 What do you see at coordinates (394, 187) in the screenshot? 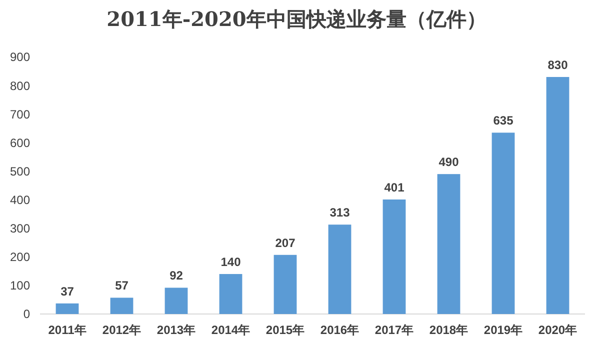
I see `data-label: 401` at bounding box center [394, 187].